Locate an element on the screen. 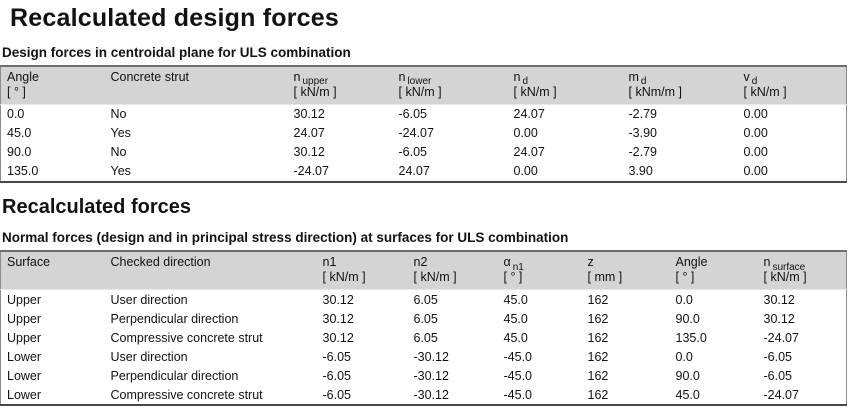  column-header-n1: n1 [ kN/m ] is located at coordinates (362, 271).